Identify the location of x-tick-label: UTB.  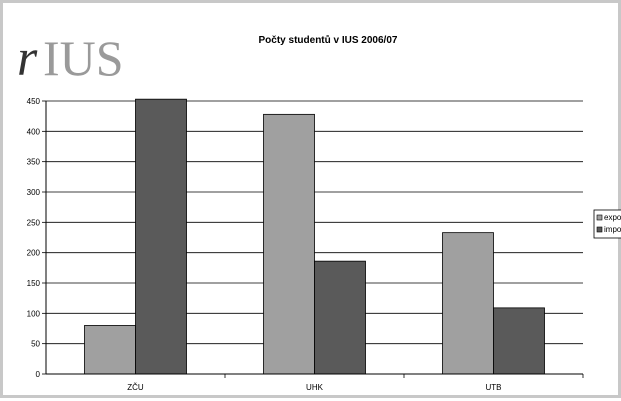
(494, 387).